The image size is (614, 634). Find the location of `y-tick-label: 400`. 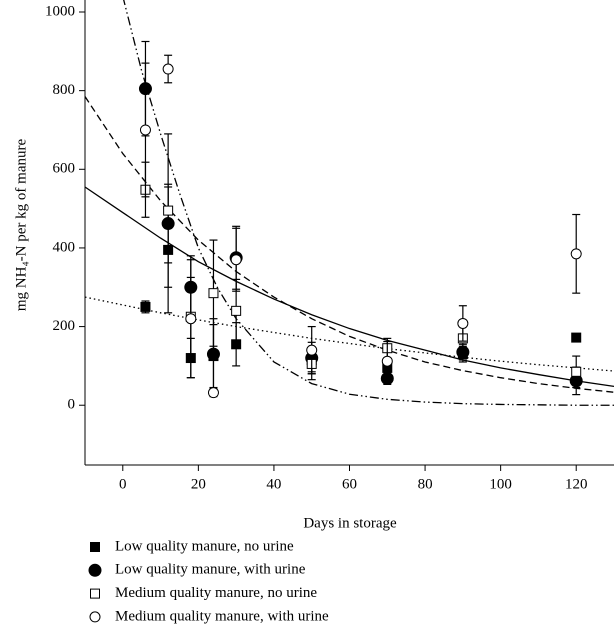

y-tick-label: 400 is located at coordinates (64, 247).